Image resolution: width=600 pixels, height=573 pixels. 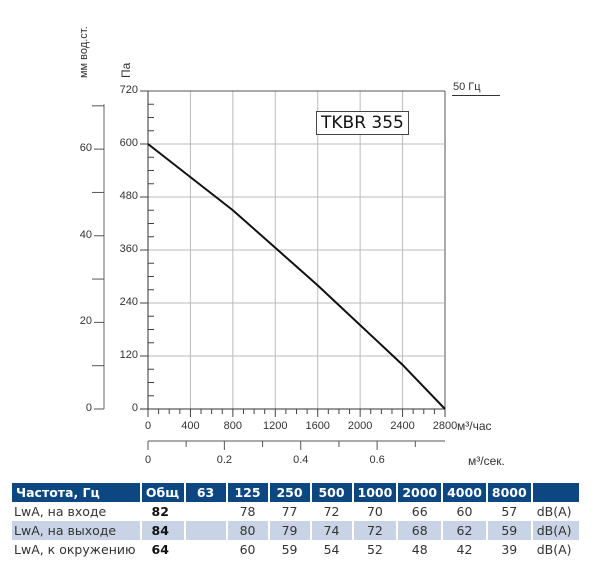 I want to click on header-total: Общ, so click(x=162, y=492).